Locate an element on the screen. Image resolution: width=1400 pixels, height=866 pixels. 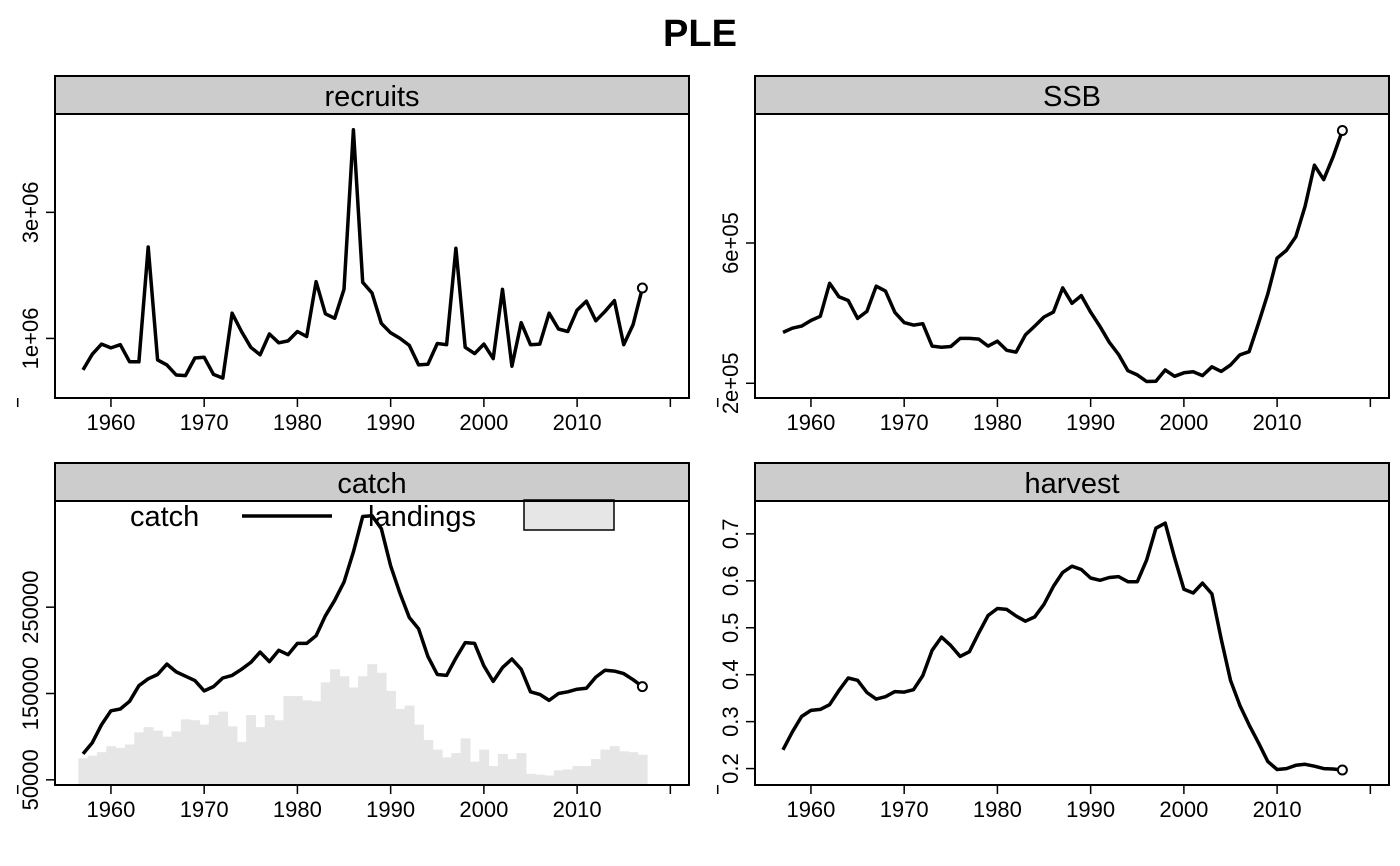
y-tick-label: 0.7 is located at coordinates (730, 534).